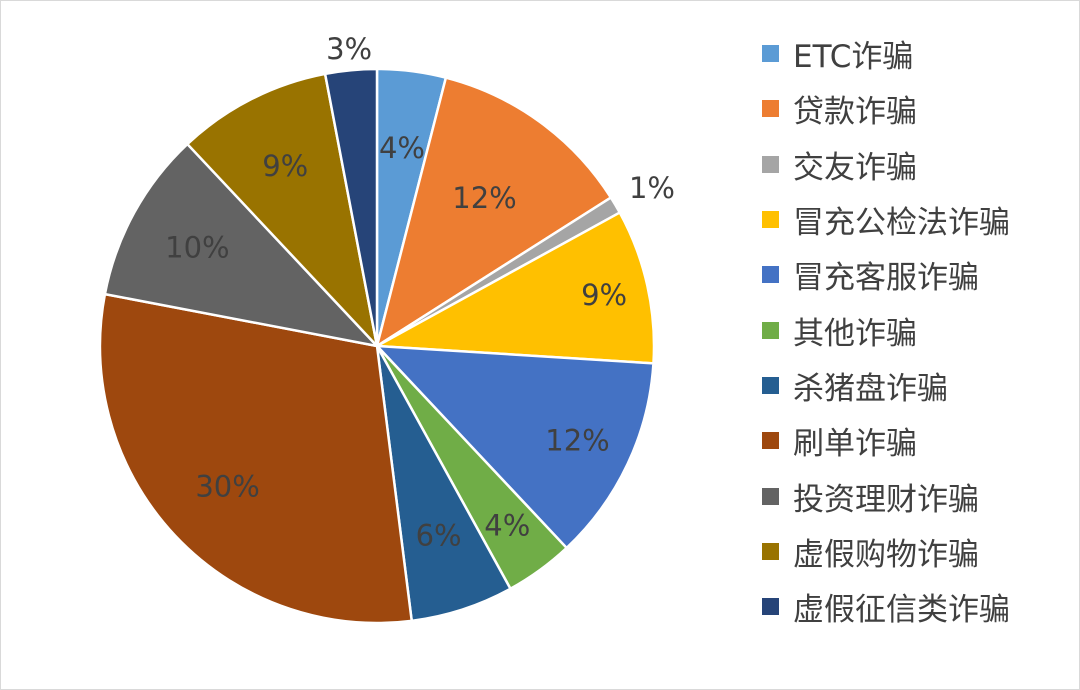  I want to click on slice-data-label: 6%, so click(439, 536).